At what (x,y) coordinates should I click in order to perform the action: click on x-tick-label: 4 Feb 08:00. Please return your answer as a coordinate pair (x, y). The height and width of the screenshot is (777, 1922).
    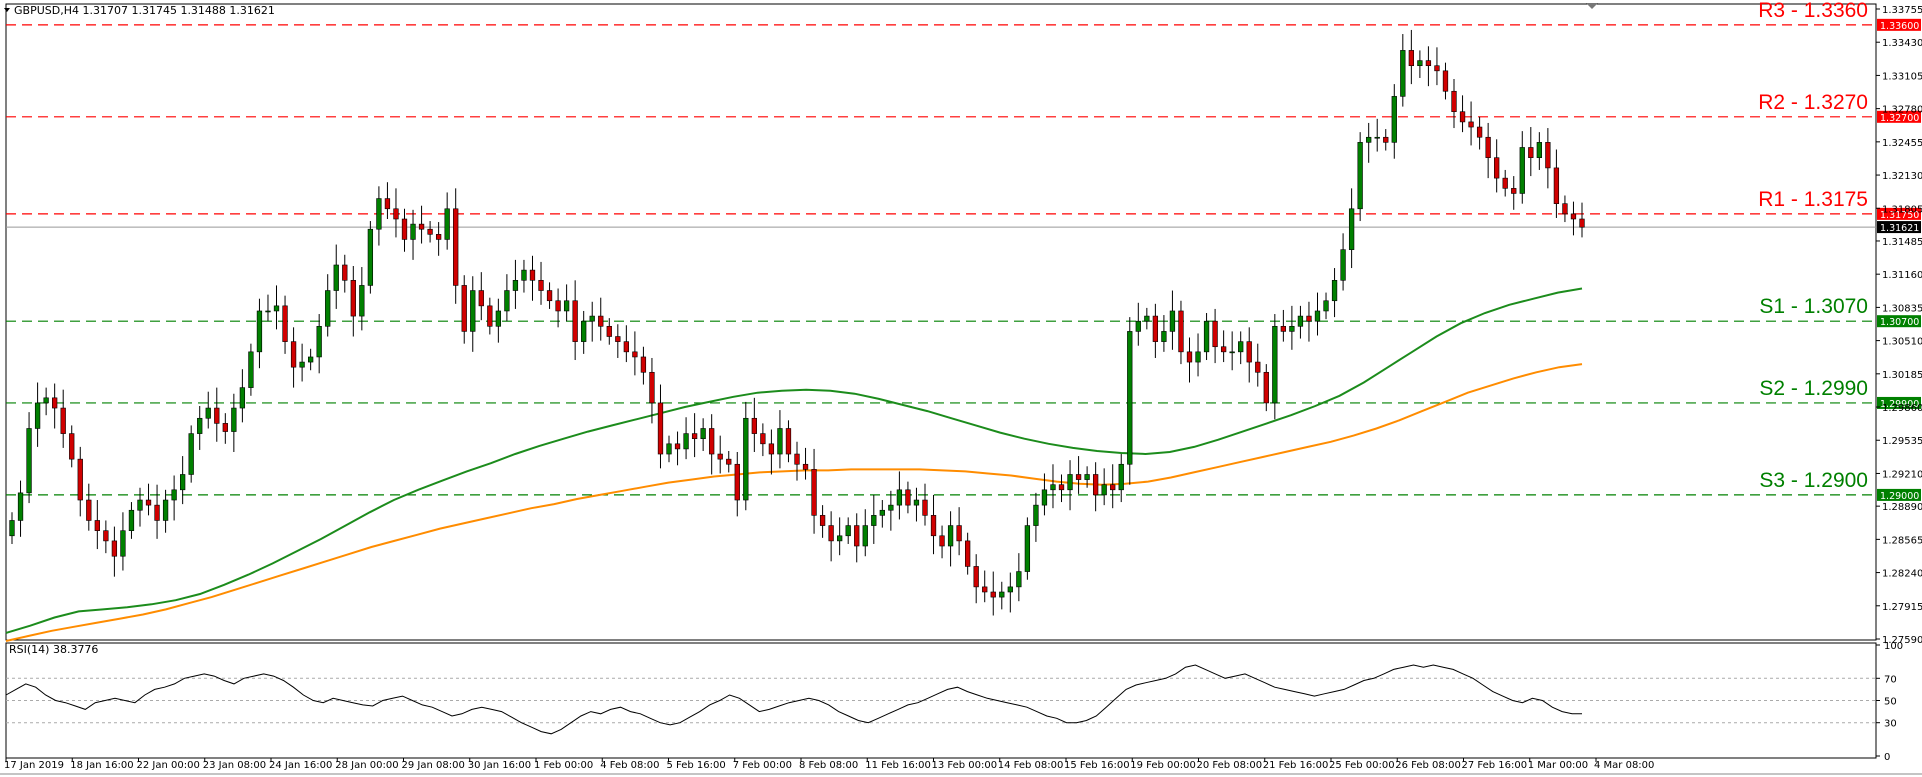
    Looking at the image, I should click on (629, 765).